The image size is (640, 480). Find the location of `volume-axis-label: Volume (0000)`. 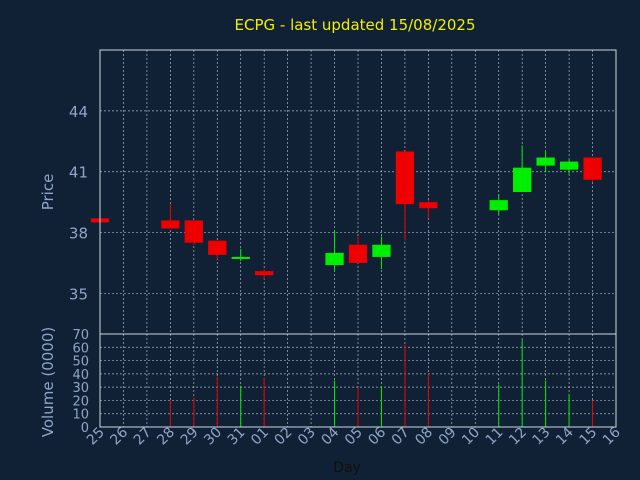

volume-axis-label: Volume (0000) is located at coordinates (48, 382).